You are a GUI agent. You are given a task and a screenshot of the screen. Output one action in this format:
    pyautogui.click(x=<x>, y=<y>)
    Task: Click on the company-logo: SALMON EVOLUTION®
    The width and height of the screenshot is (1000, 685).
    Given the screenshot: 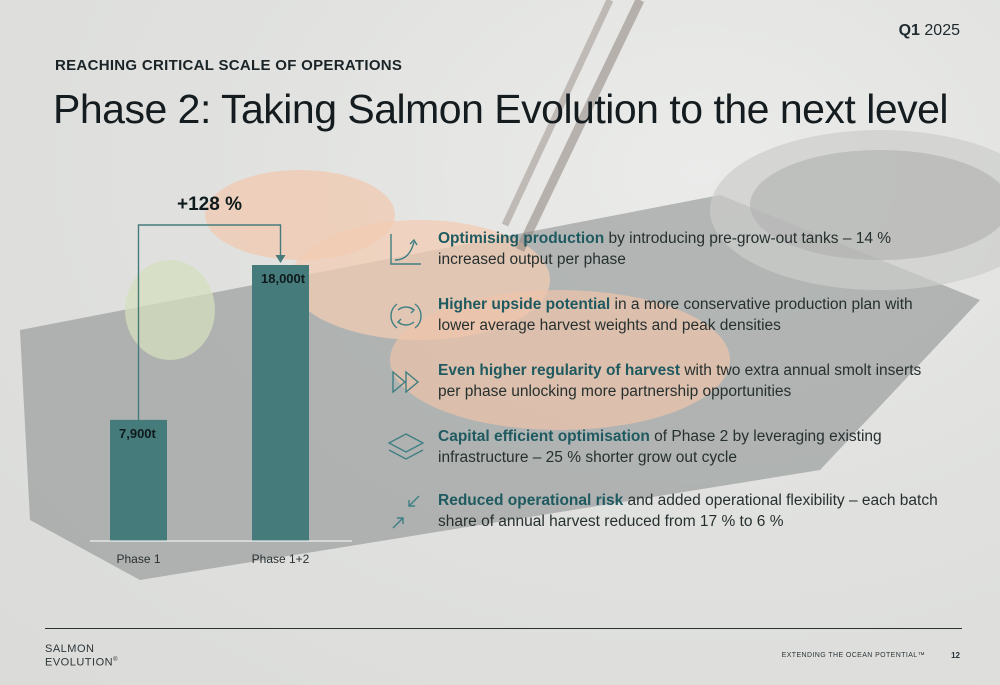 What is the action you would take?
    pyautogui.click(x=81, y=656)
    